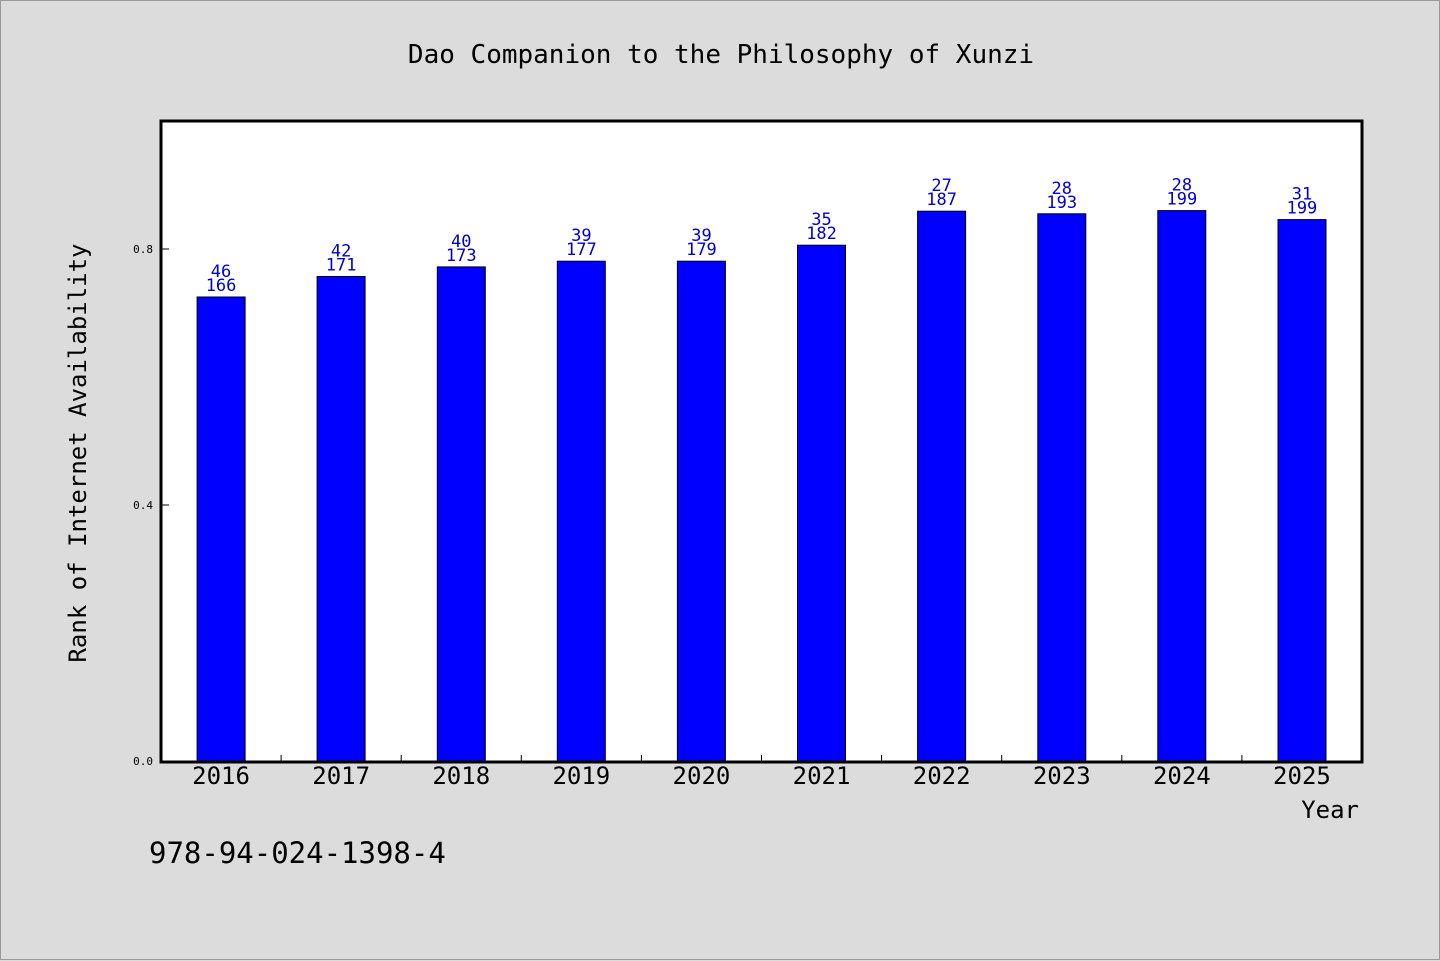 The height and width of the screenshot is (961, 1440). I want to click on data-label-rank-2020: 39, so click(701, 236).